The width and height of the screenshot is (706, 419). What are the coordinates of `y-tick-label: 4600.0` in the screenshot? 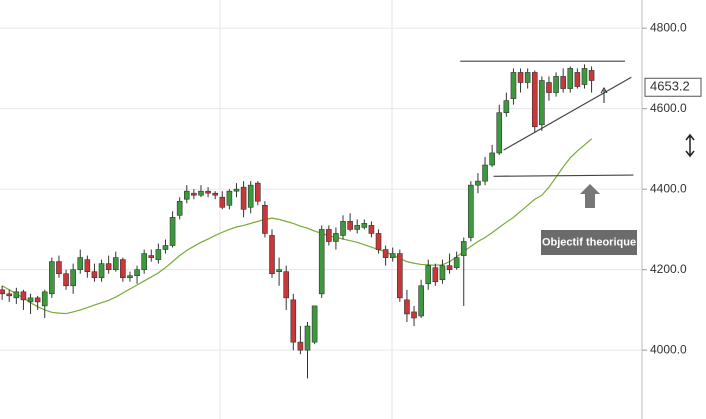 It's located at (668, 108).